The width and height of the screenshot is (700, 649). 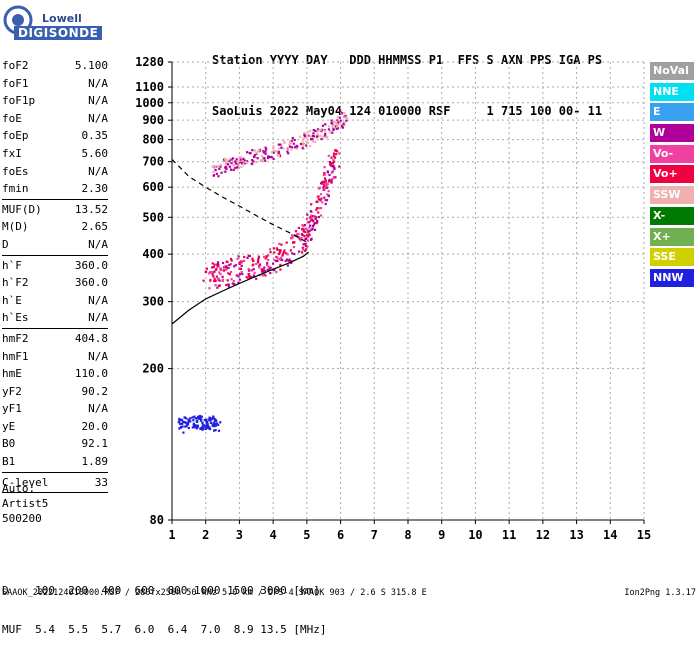 I want to click on param-name: fxI, so click(x=12, y=153).